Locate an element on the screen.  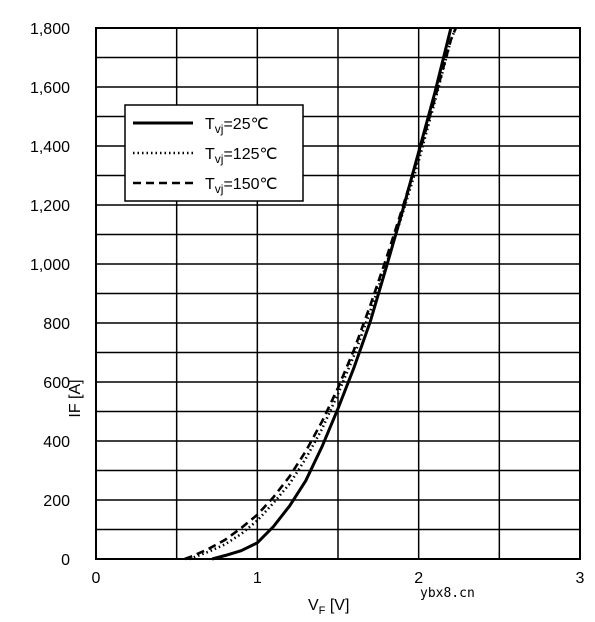
y-tick-label: 0 is located at coordinates (65, 560).